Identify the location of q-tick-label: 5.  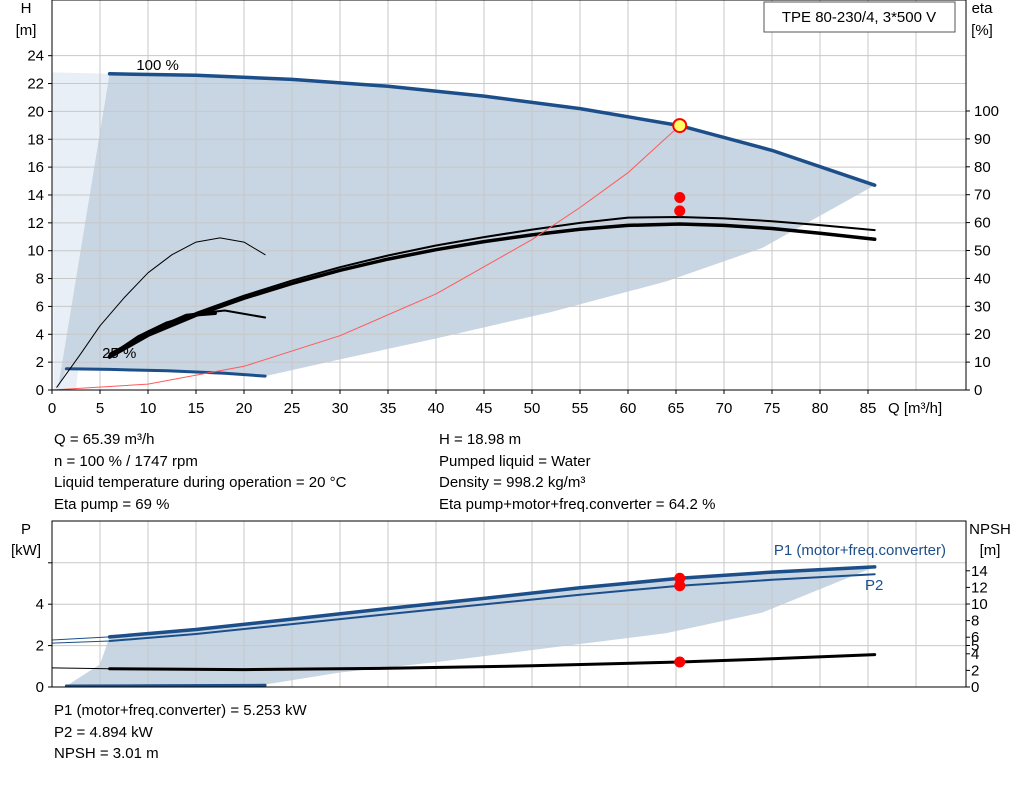
(100, 408).